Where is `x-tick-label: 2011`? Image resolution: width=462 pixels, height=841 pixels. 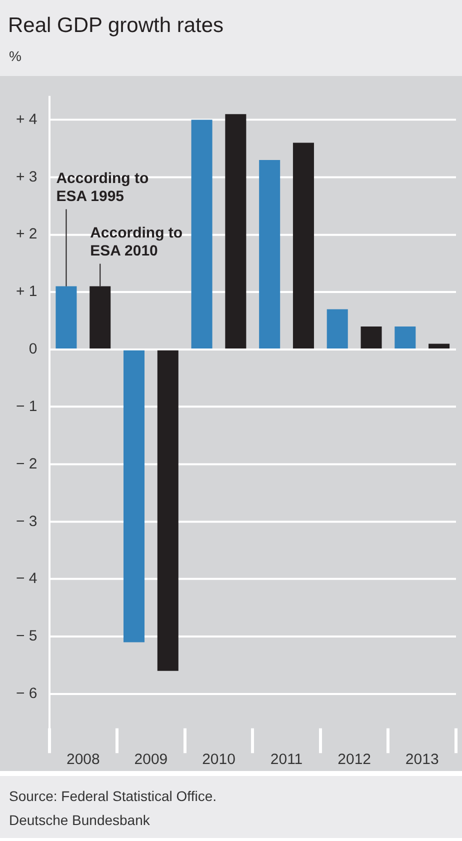 x-tick-label: 2011 is located at coordinates (286, 759).